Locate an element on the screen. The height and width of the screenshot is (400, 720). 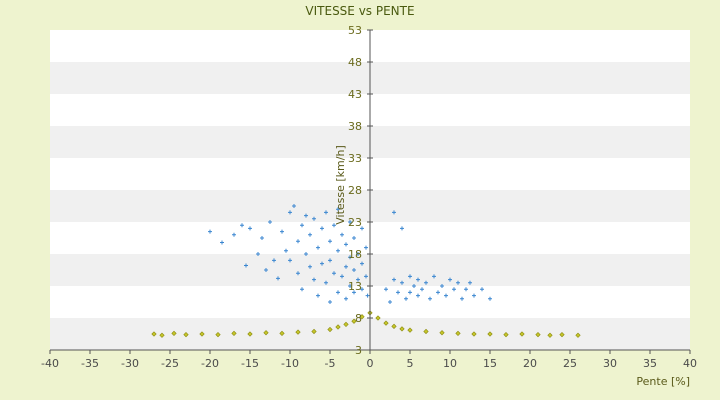
x-tick-label: 25 is located at coordinates (570, 363).